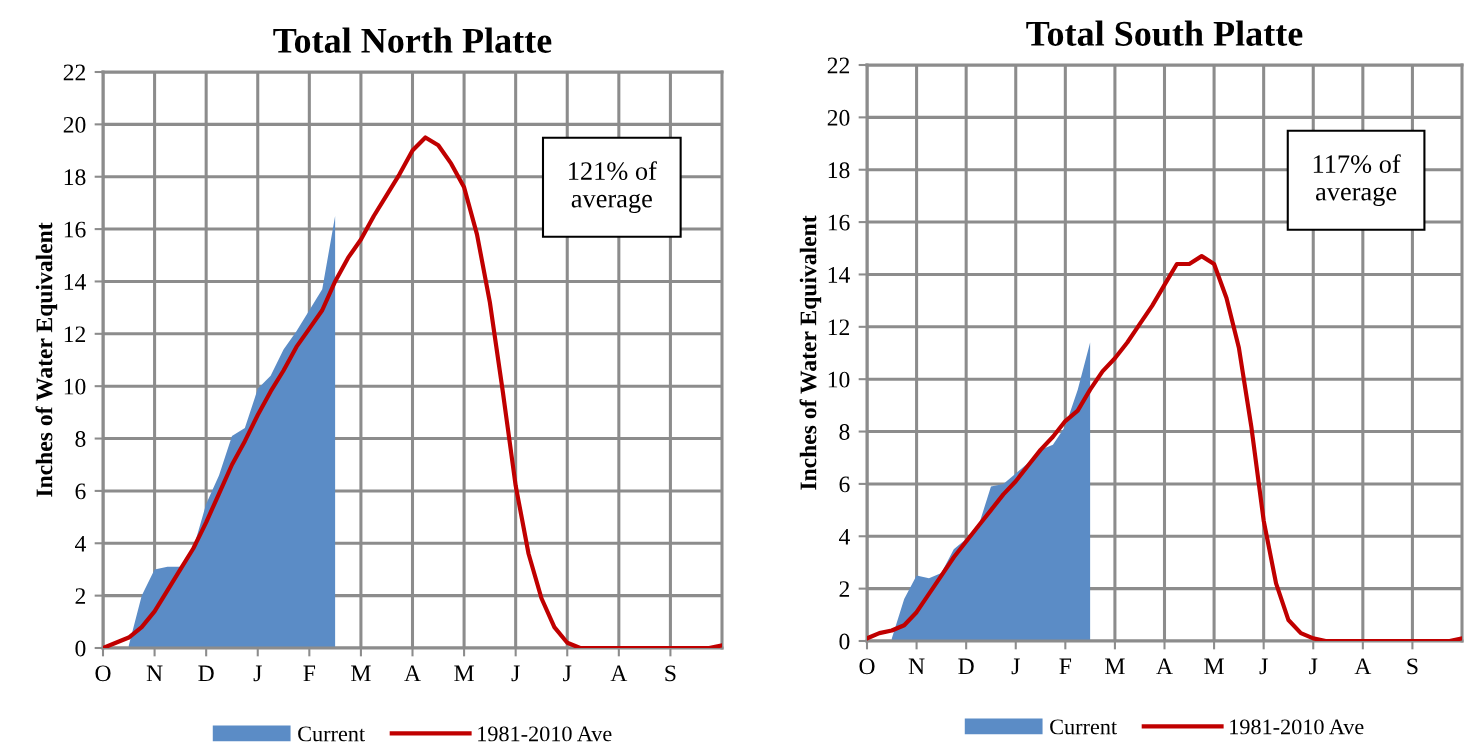 The image size is (1476, 747). Describe the element at coordinates (1164, 33) in the screenshot. I see `chart-title: Total South Platte` at that location.